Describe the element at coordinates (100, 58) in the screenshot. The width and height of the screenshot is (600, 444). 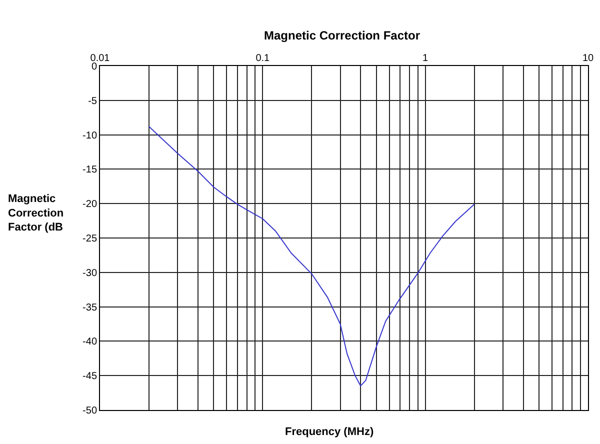
I see `x-tick-label: 0.01` at that location.